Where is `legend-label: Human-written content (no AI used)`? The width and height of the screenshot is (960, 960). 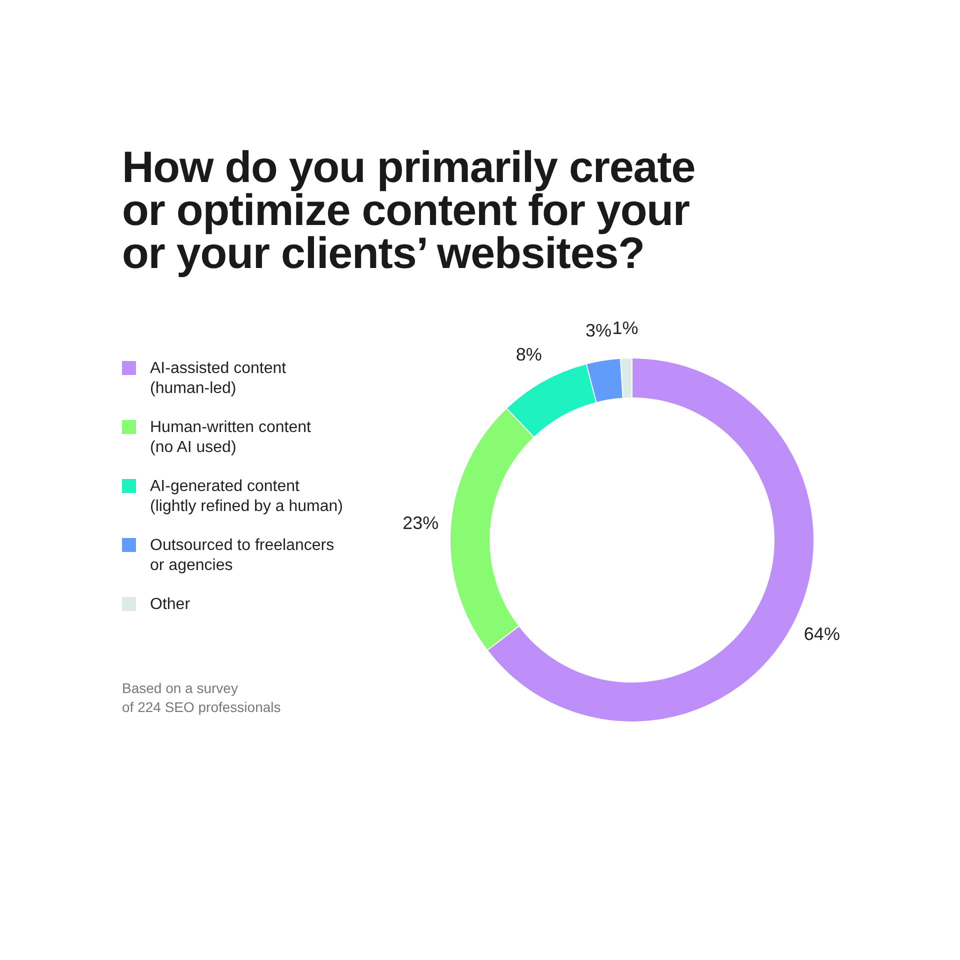 legend-label: Human-written content (no AI used) is located at coordinates (231, 437).